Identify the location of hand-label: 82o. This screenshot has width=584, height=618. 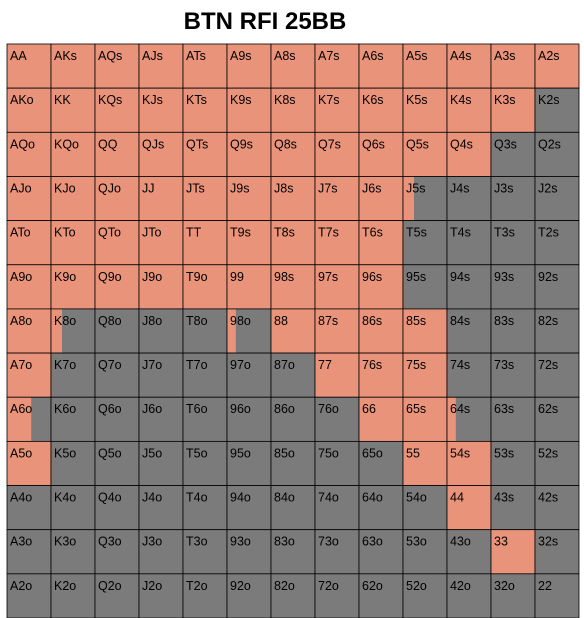
(284, 586).